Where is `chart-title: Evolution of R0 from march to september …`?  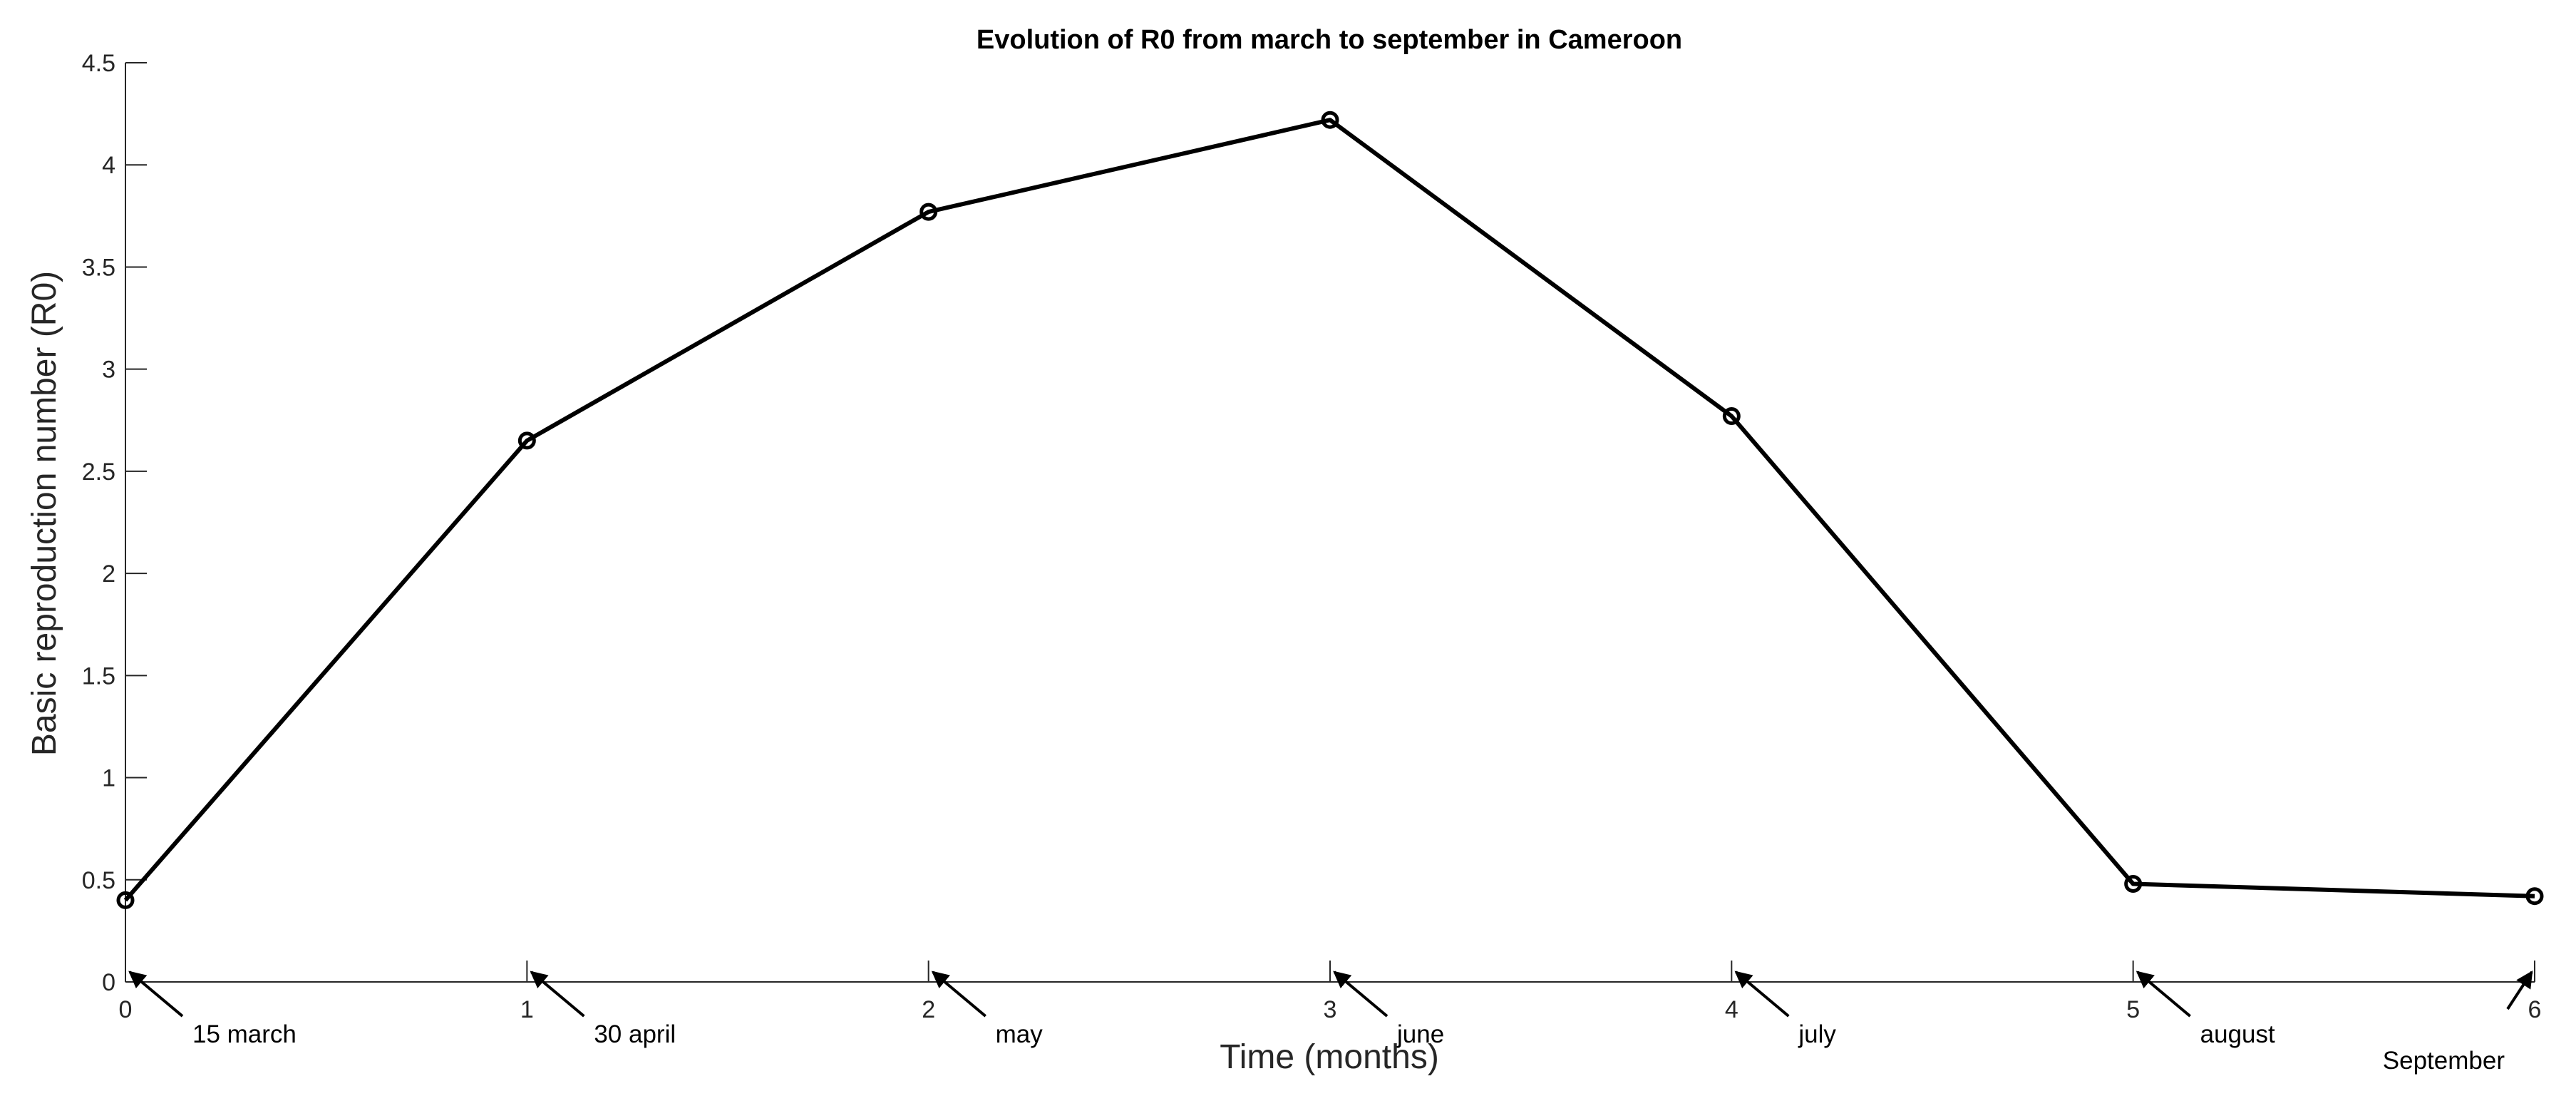
chart-title: Evolution of R0 from march to september … is located at coordinates (1329, 40).